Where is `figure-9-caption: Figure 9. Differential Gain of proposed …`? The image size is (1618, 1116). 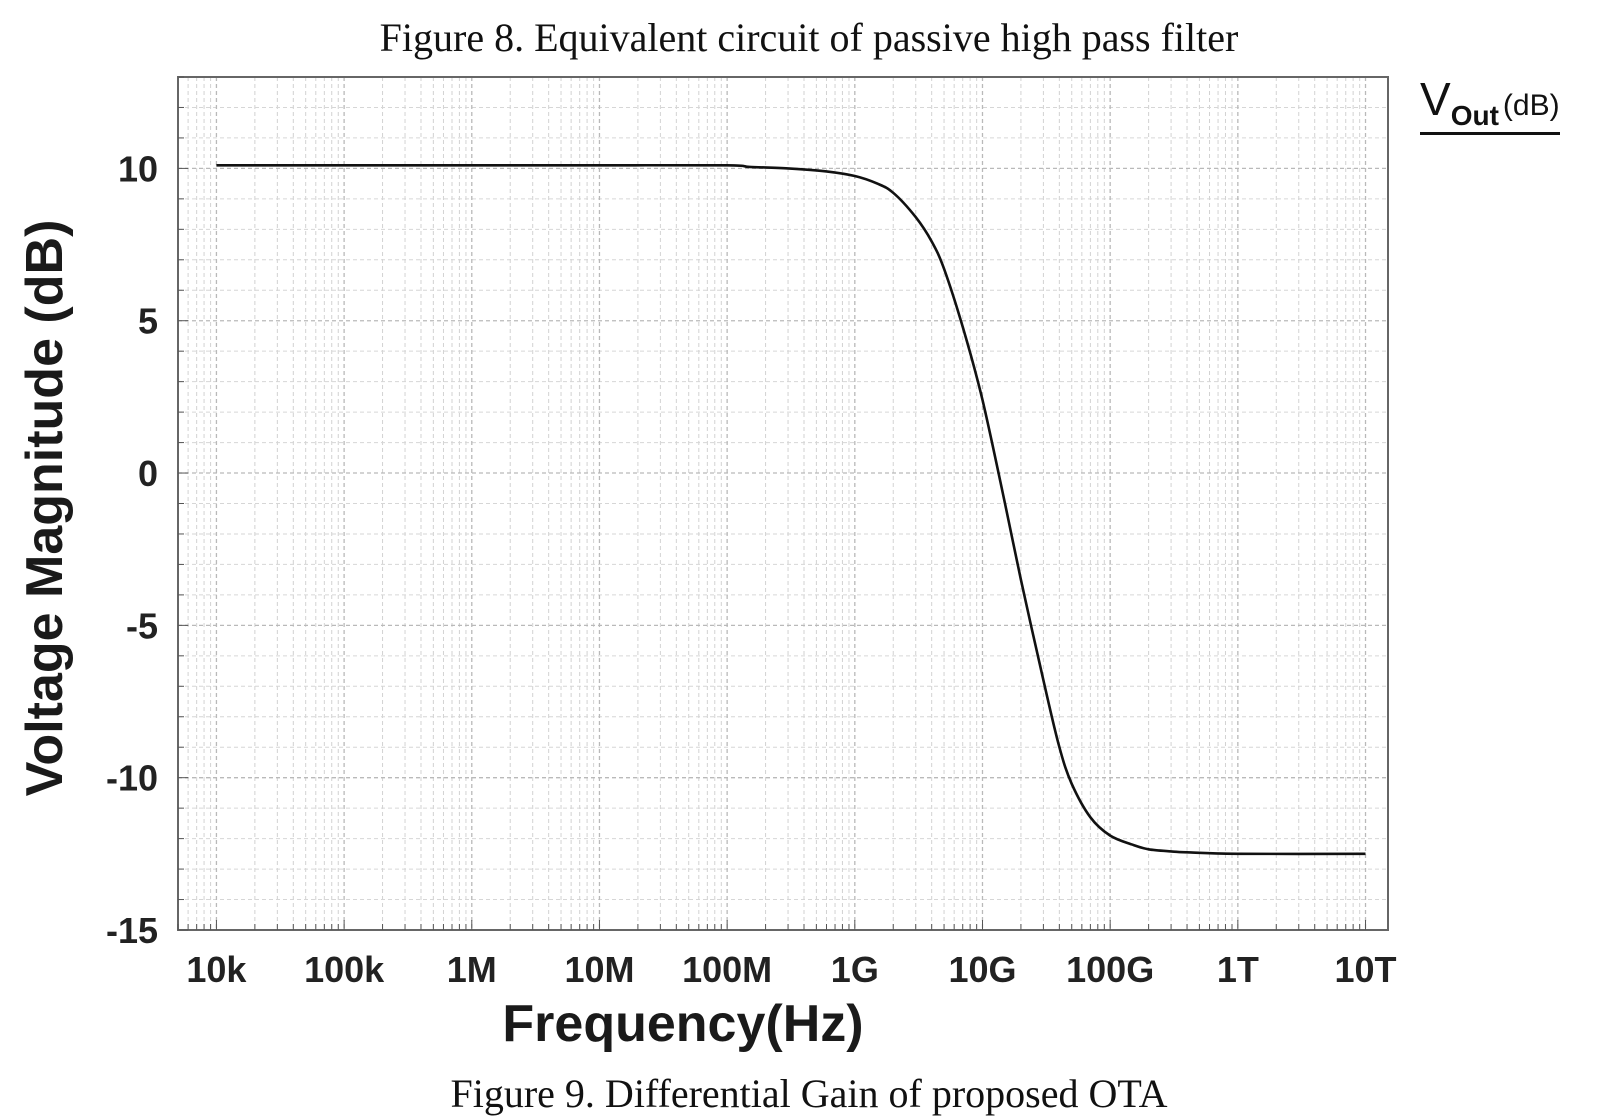 figure-9-caption: Figure 9. Differential Gain of proposed … is located at coordinates (809, 1093).